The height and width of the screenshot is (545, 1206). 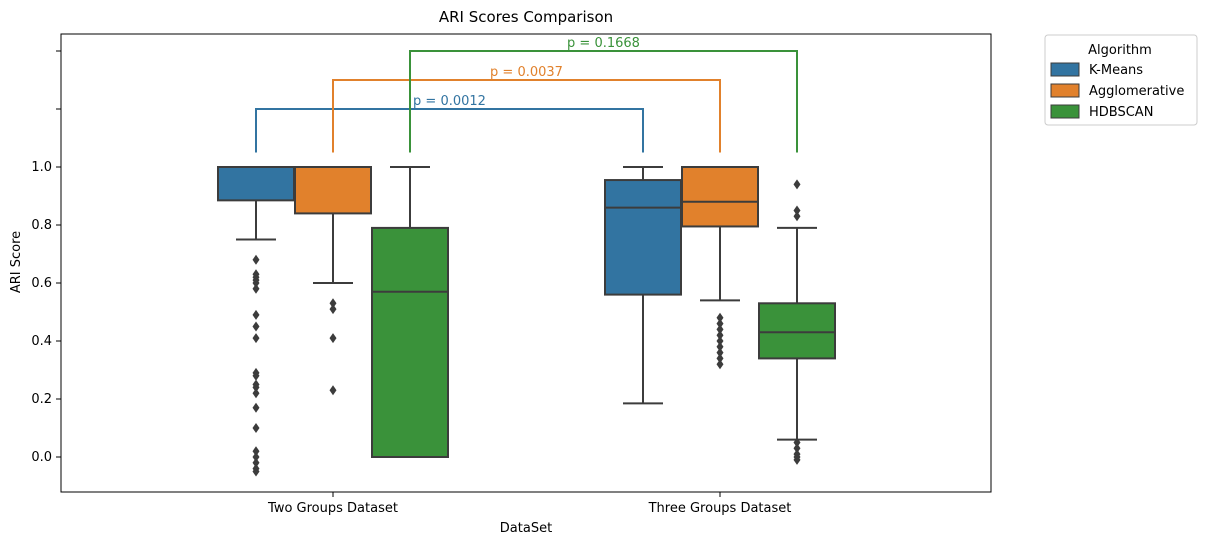 I want to click on chart-title: ARI Scores Comparison, so click(x=526, y=17).